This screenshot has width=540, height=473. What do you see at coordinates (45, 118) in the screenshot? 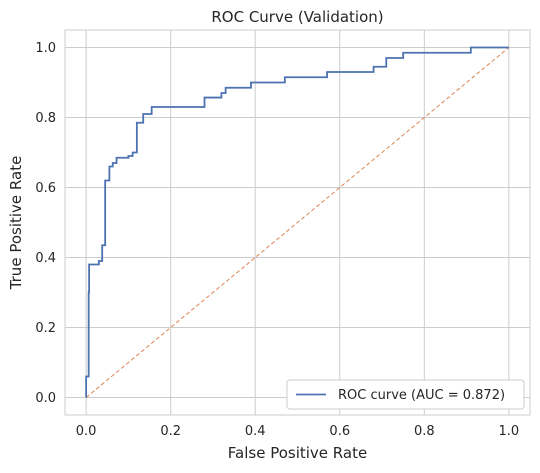
I see `y-tick-label: 0.8` at bounding box center [45, 118].